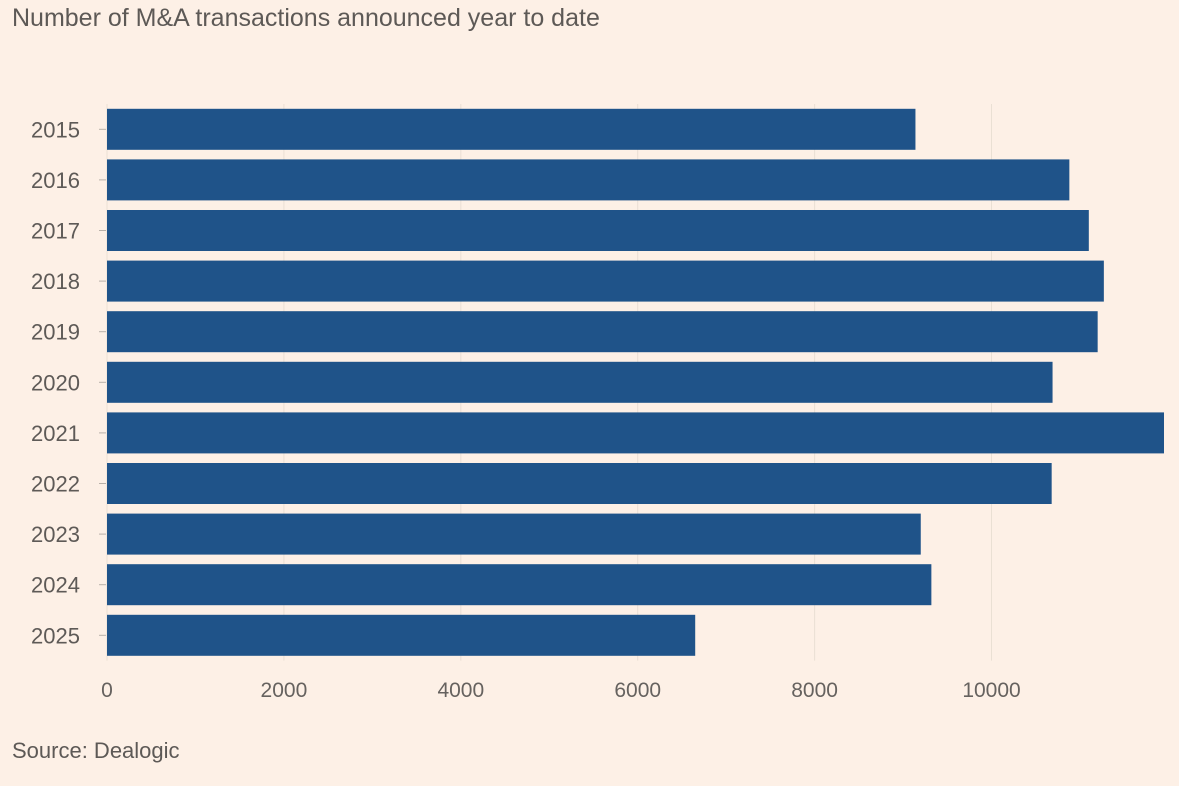 The height and width of the screenshot is (786, 1179). Describe the element at coordinates (55, 332) in the screenshot. I see `ytick-label-2019: 2019` at that location.